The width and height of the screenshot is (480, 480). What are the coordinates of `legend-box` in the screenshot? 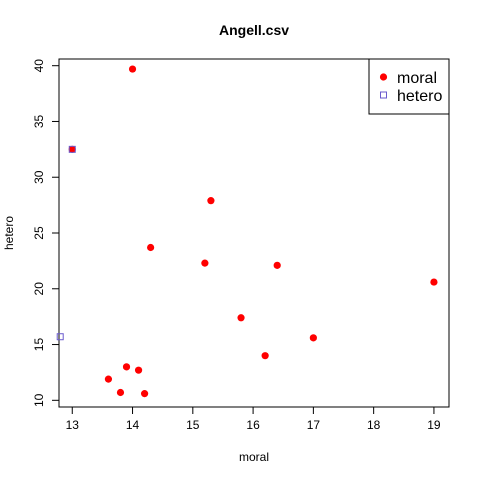 It's located at (409, 86).